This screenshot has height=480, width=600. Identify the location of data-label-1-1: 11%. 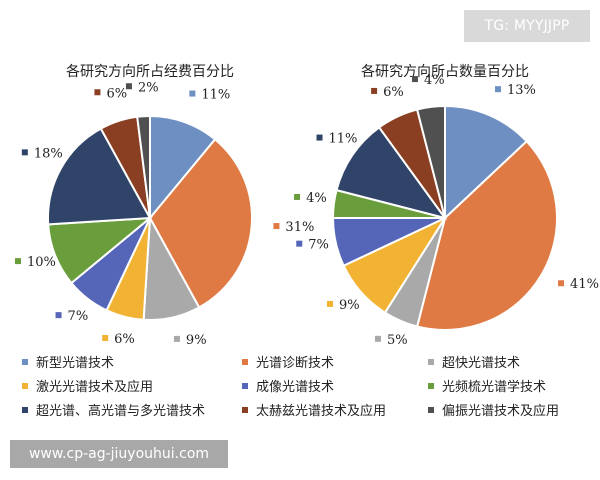
(209, 95).